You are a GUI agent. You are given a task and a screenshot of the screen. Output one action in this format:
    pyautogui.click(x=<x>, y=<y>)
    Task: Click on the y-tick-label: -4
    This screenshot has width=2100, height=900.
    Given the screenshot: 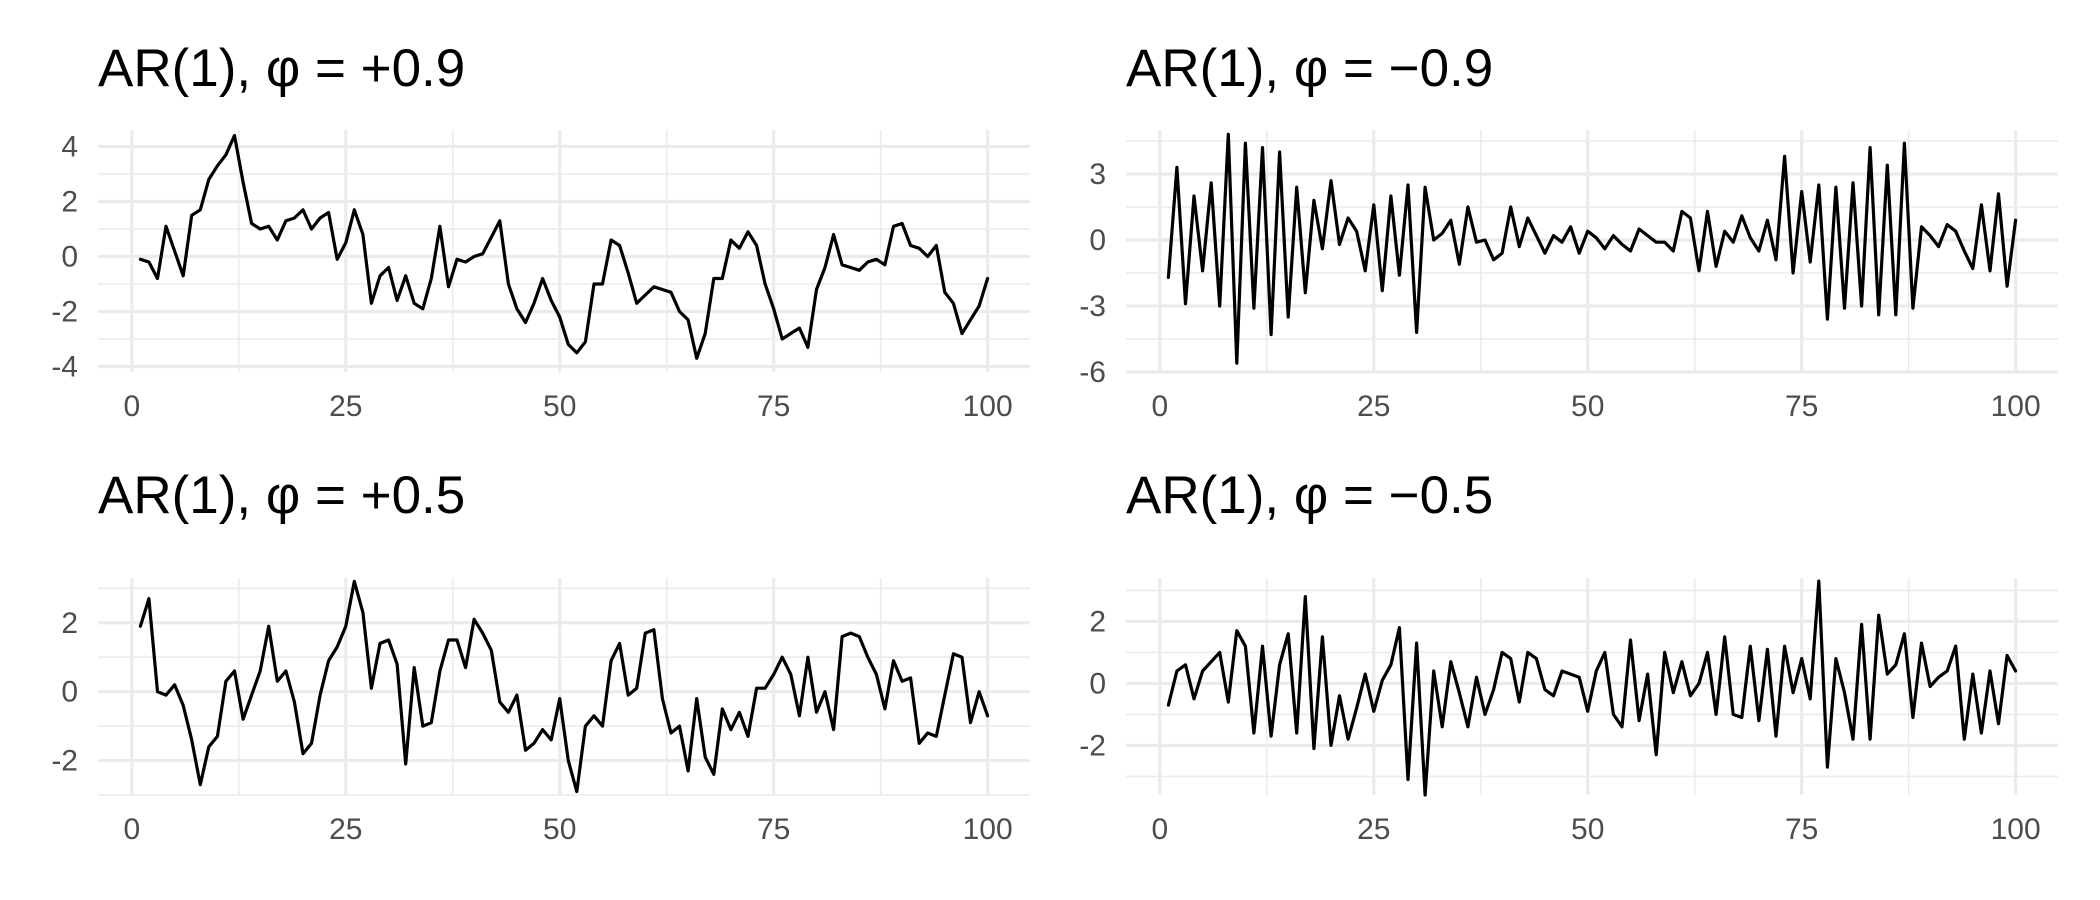 What is the action you would take?
    pyautogui.click(x=64, y=367)
    